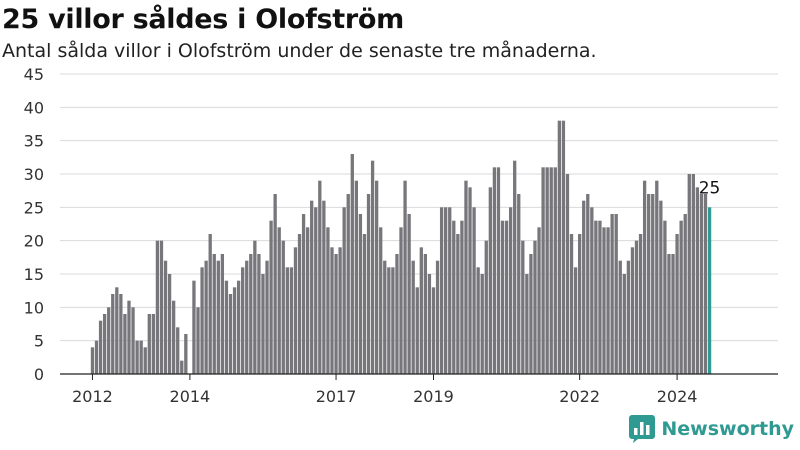 This screenshot has width=800, height=450. I want to click on x-tick-label: 2012, so click(92, 396).